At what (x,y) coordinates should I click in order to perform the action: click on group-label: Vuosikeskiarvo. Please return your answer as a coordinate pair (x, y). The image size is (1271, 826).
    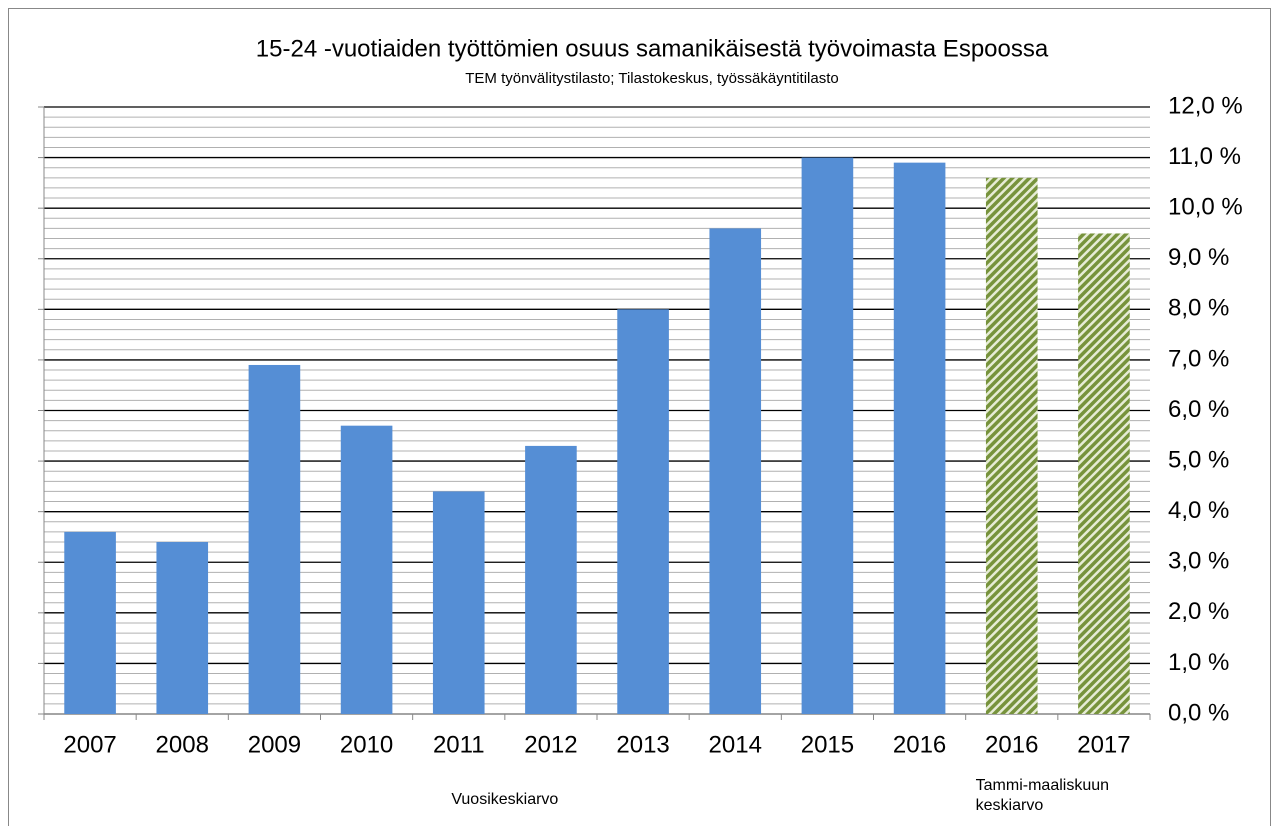
    Looking at the image, I should click on (505, 799).